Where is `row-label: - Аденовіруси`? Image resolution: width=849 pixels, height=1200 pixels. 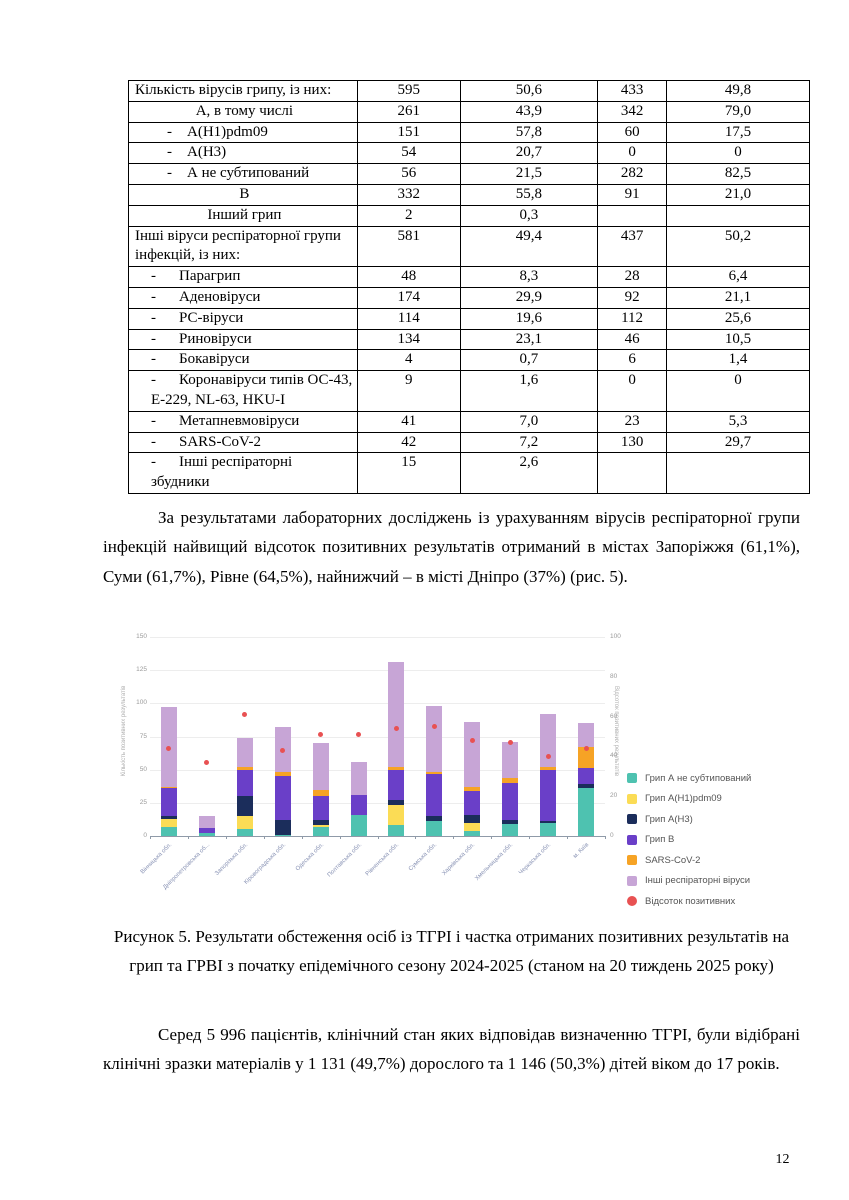
row-label: - Аденовіруси is located at coordinates (243, 297).